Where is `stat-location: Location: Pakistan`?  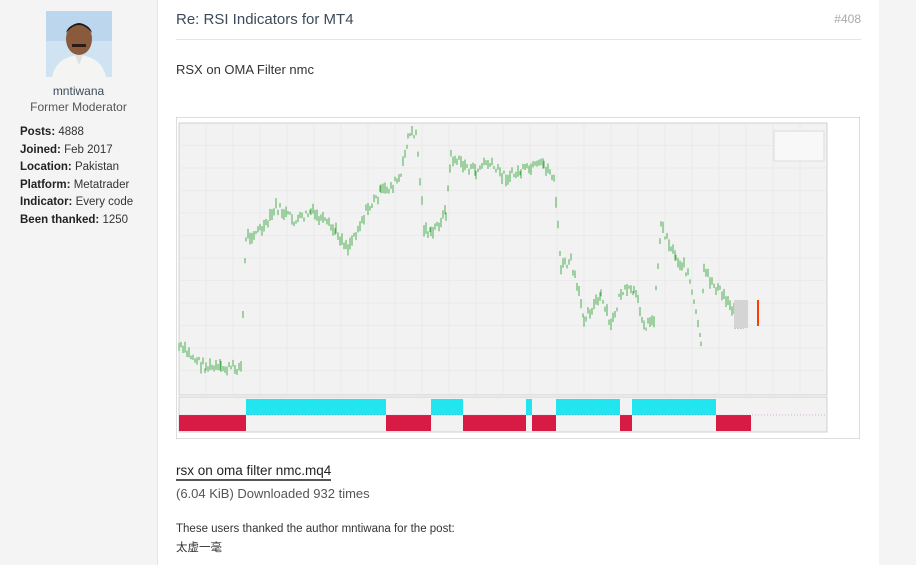 stat-location: Location: Pakistan is located at coordinates (76, 168).